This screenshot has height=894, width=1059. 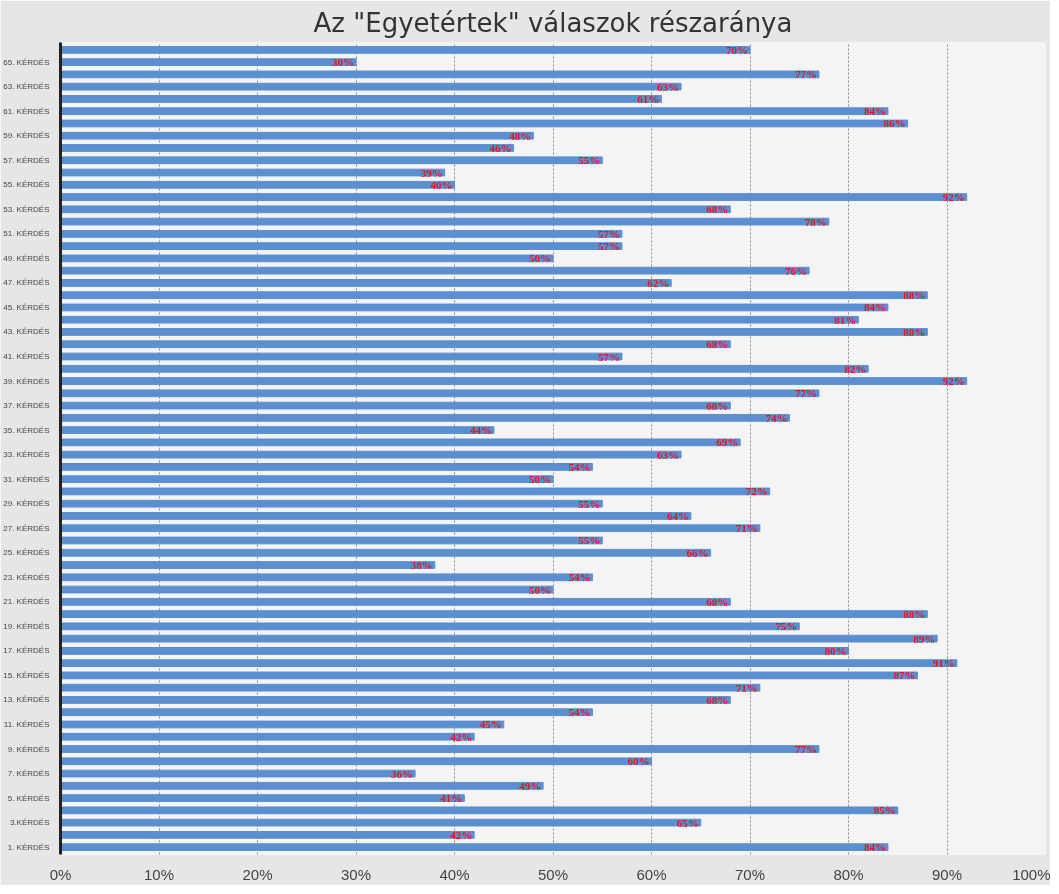 What do you see at coordinates (29, 823) in the screenshot?
I see `y-tick-label: 3.KÉRDÉS` at bounding box center [29, 823].